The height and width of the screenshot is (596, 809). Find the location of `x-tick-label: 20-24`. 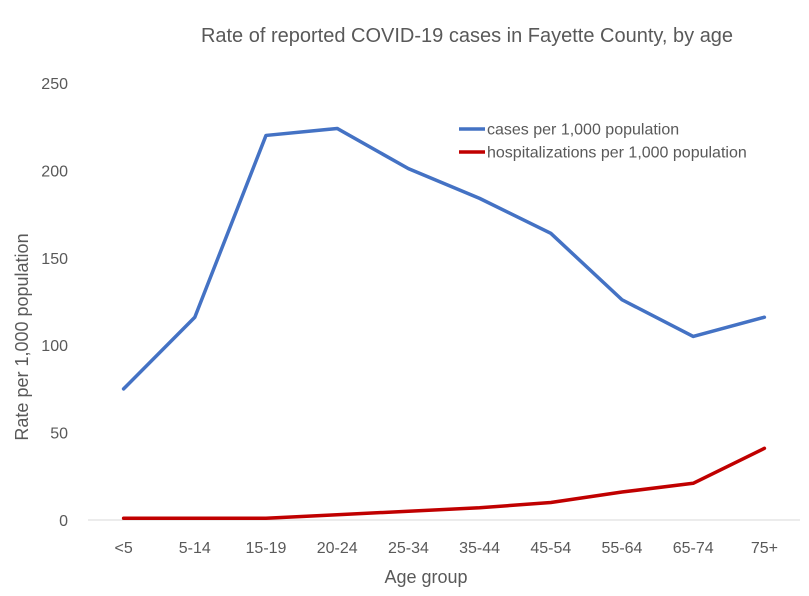

x-tick-label: 20-24 is located at coordinates (337, 548).